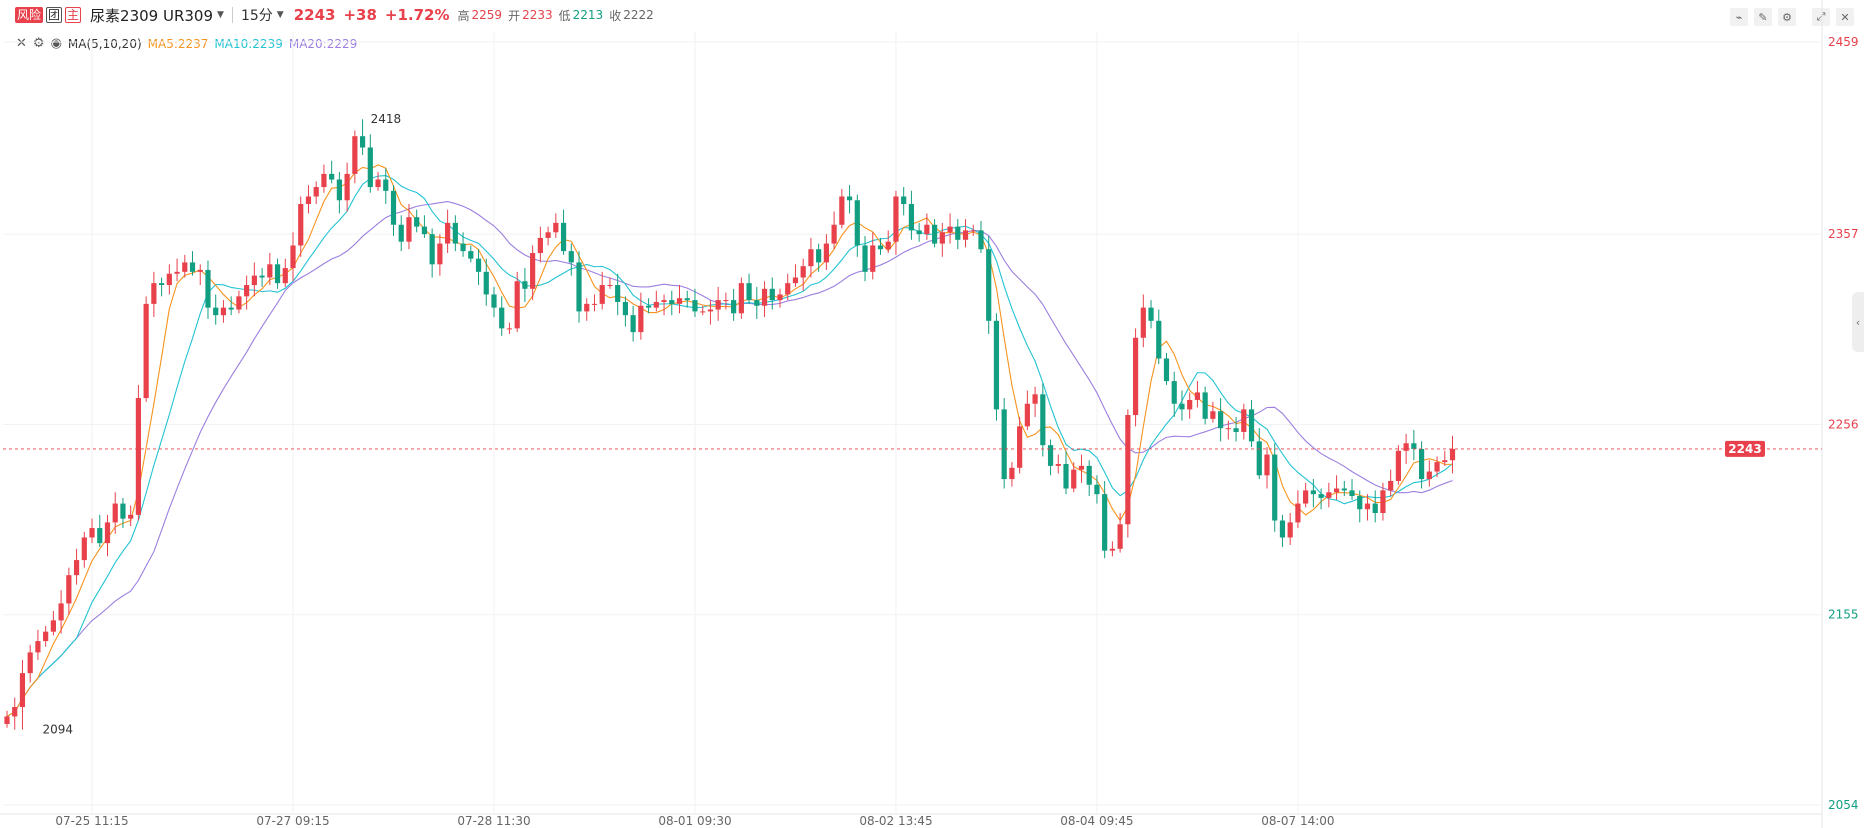 Image resolution: width=1864 pixels, height=828 pixels. I want to click on side-panel-toggle-icon: ‹, so click(1858, 322).